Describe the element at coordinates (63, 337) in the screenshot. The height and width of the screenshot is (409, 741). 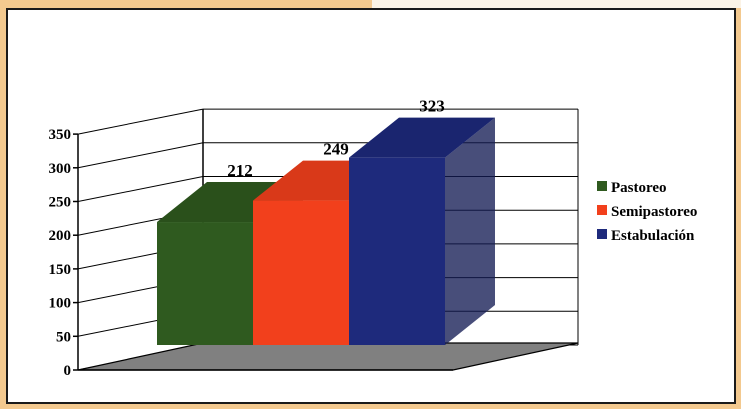
I see `y-tick-label: 50` at that location.